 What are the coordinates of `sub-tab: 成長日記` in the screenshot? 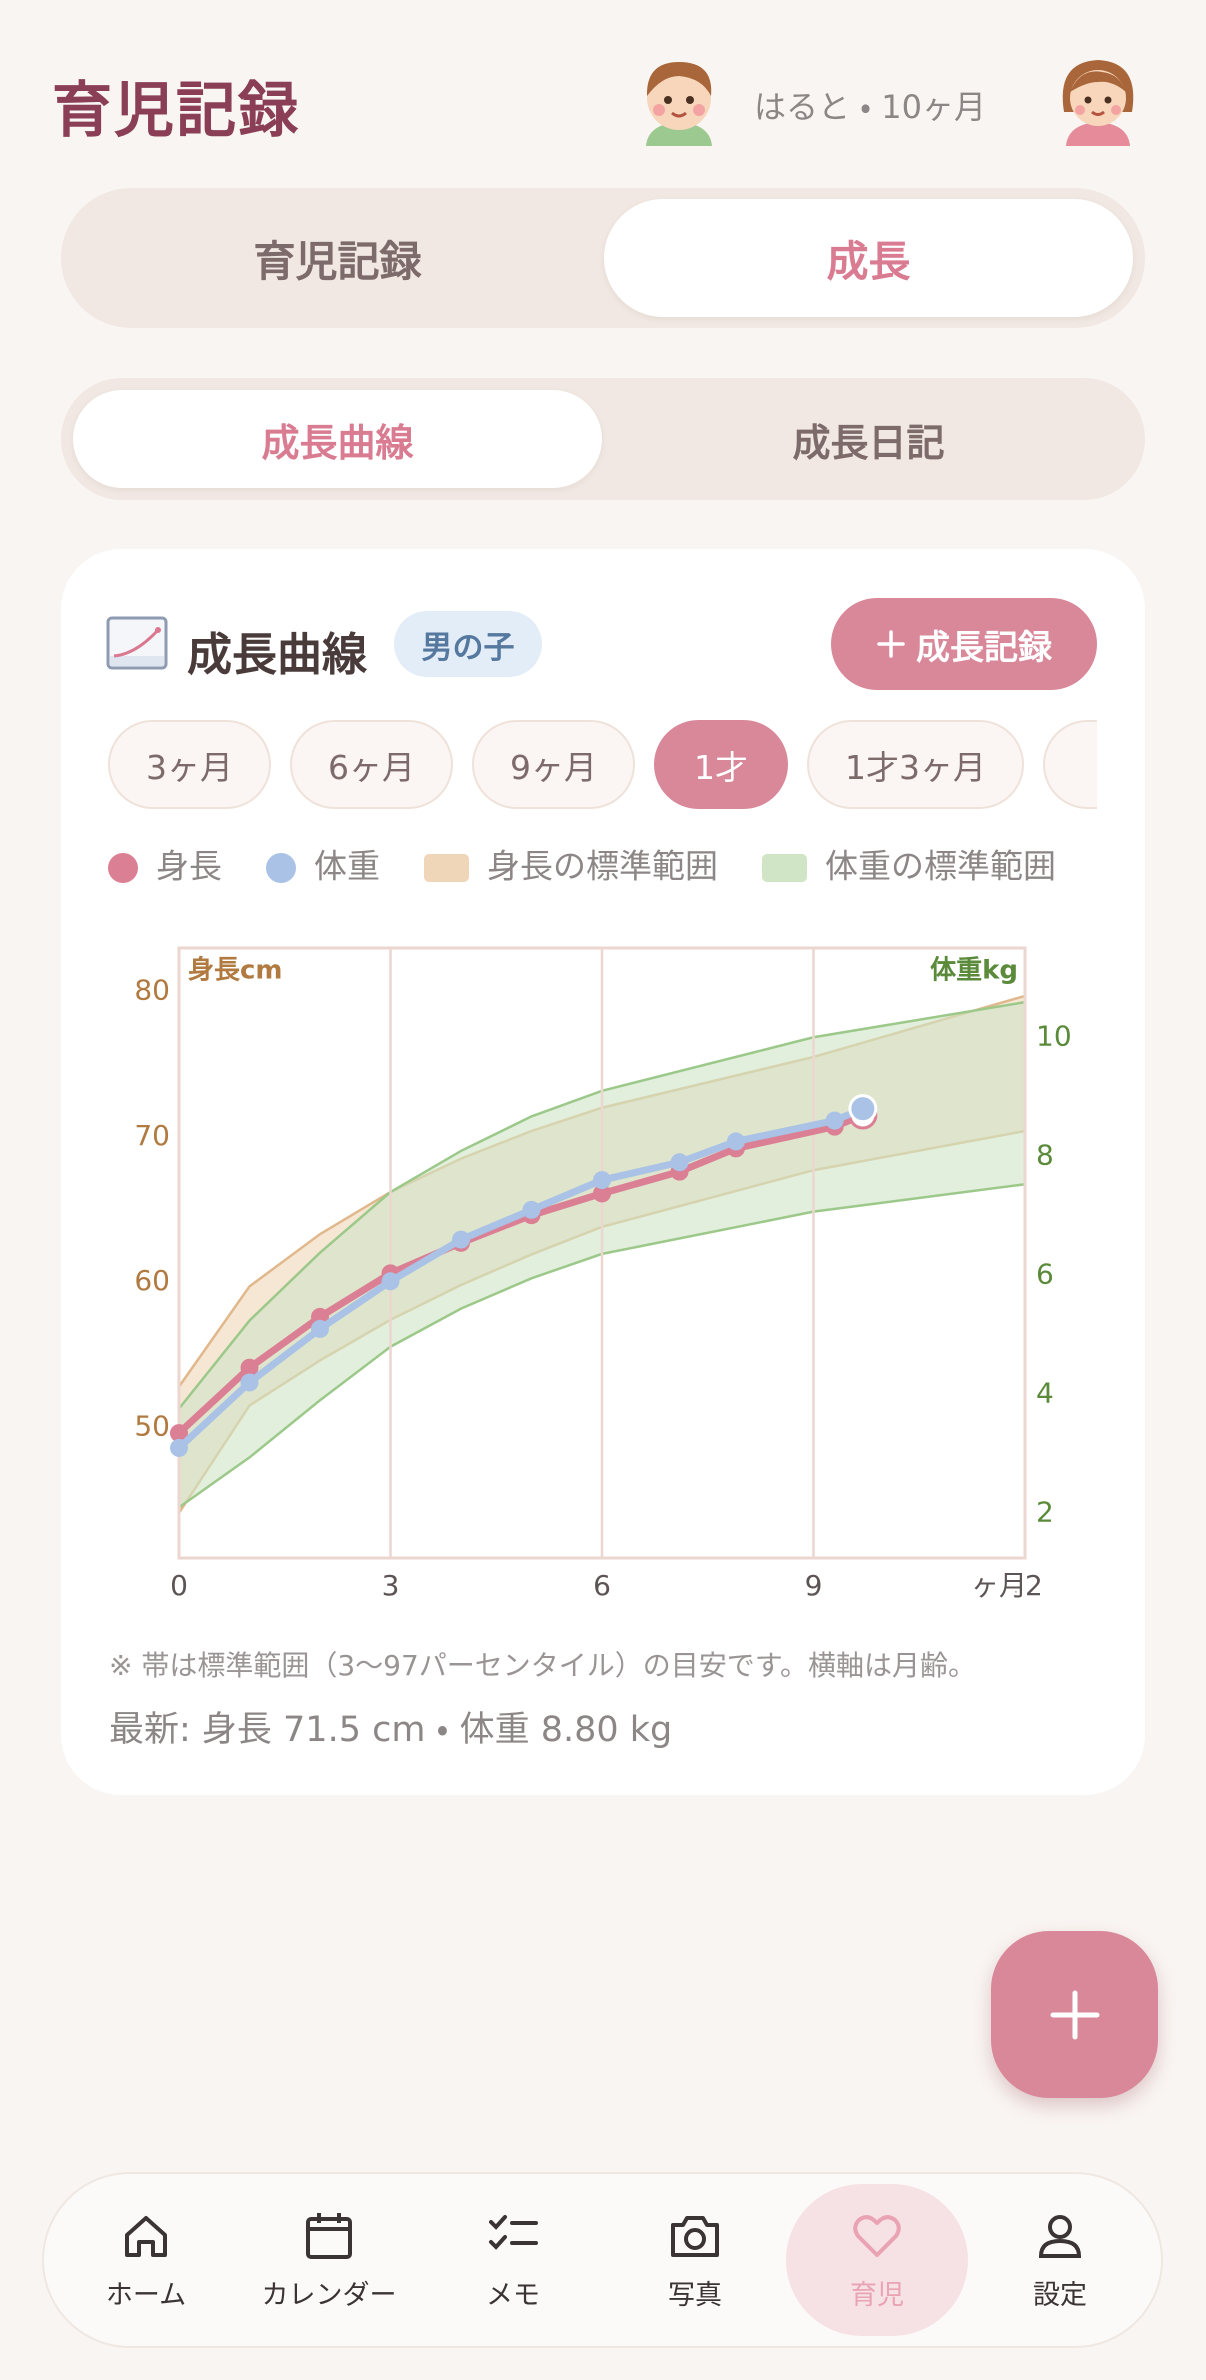 It's located at (868, 442).